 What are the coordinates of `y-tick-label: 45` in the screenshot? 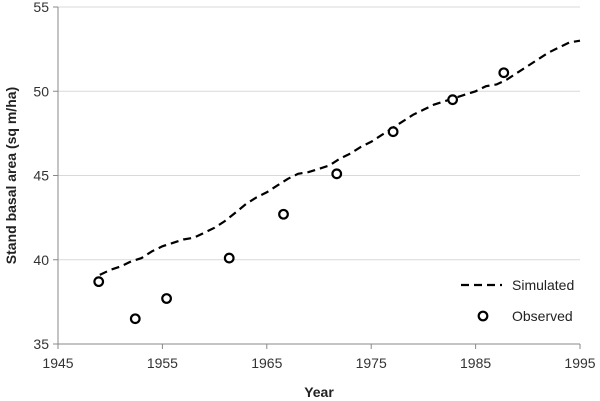 It's located at (41, 176).